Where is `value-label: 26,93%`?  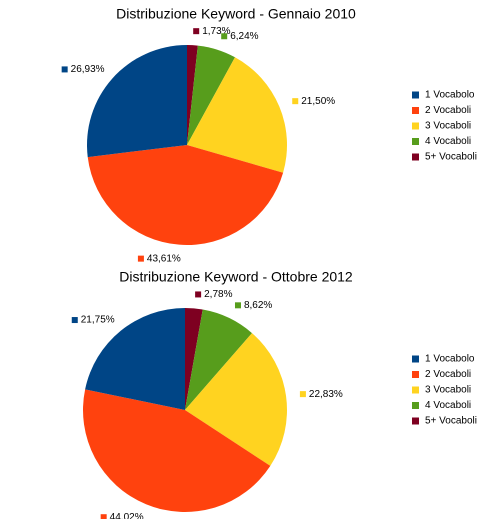
value-label: 26,93% is located at coordinates (88, 69).